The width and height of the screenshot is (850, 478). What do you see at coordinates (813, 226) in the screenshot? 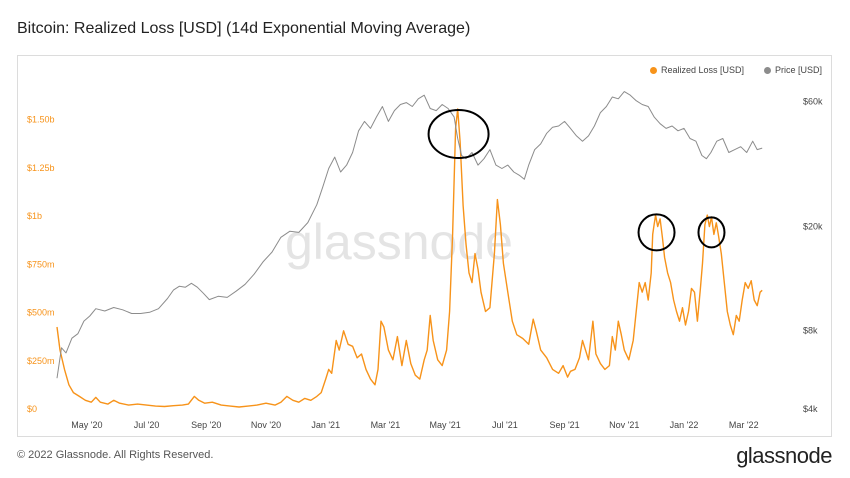
I see `right-axis-tick-2: $20k` at bounding box center [813, 226].